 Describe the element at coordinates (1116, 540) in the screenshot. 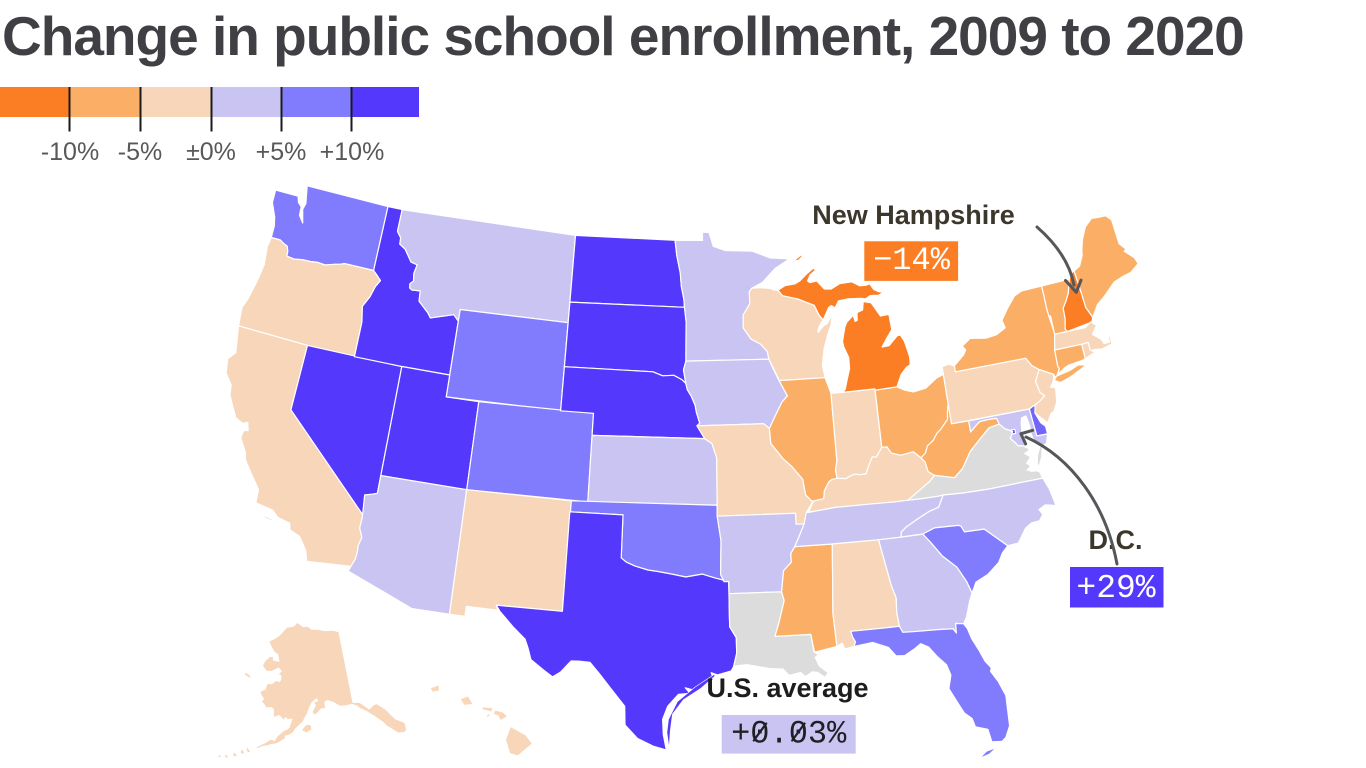

I see `svg-text: D.C.` at that location.